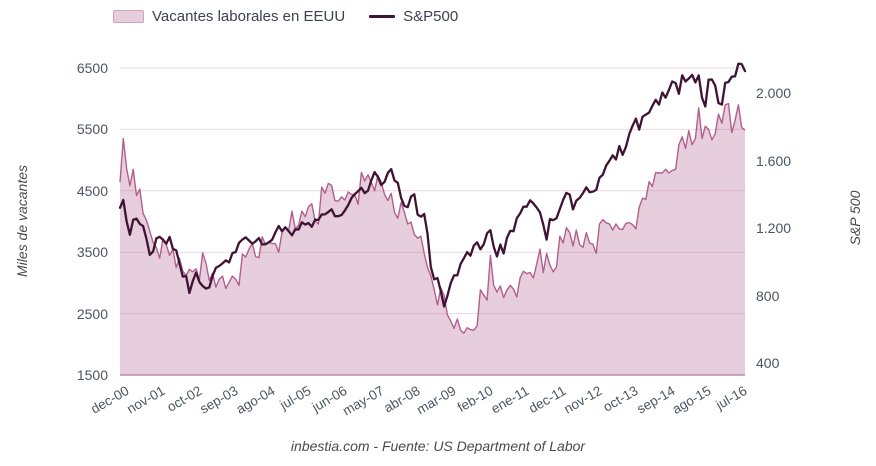 The height and width of the screenshot is (466, 876). Describe the element at coordinates (774, 93) in the screenshot. I see `y-axis-right-tick-label: 2.000` at that location.